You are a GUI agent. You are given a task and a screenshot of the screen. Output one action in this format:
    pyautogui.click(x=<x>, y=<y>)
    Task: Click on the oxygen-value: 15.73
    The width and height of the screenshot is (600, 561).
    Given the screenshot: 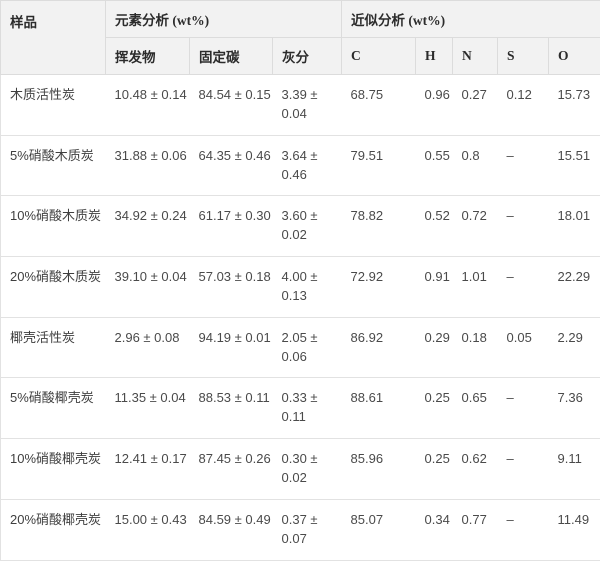 What is the action you would take?
    pyautogui.click(x=574, y=105)
    